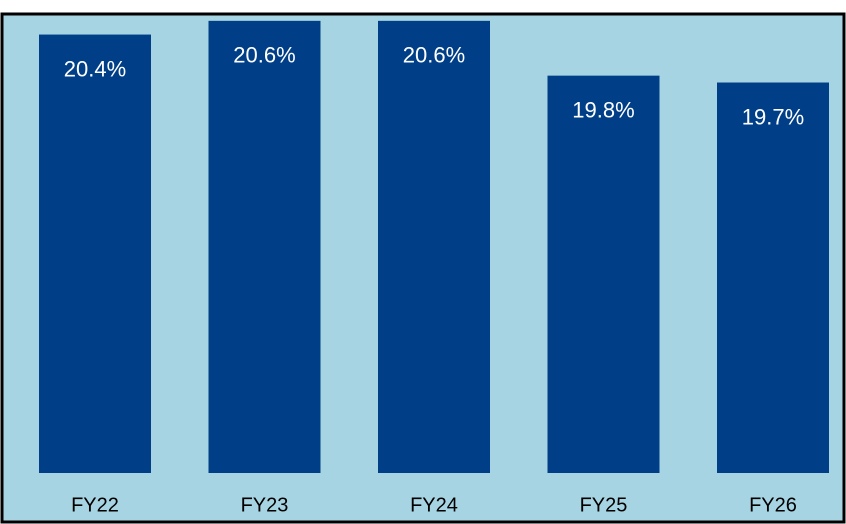  Describe the element at coordinates (773, 505) in the screenshot. I see `x-tick-label: FY26` at that location.